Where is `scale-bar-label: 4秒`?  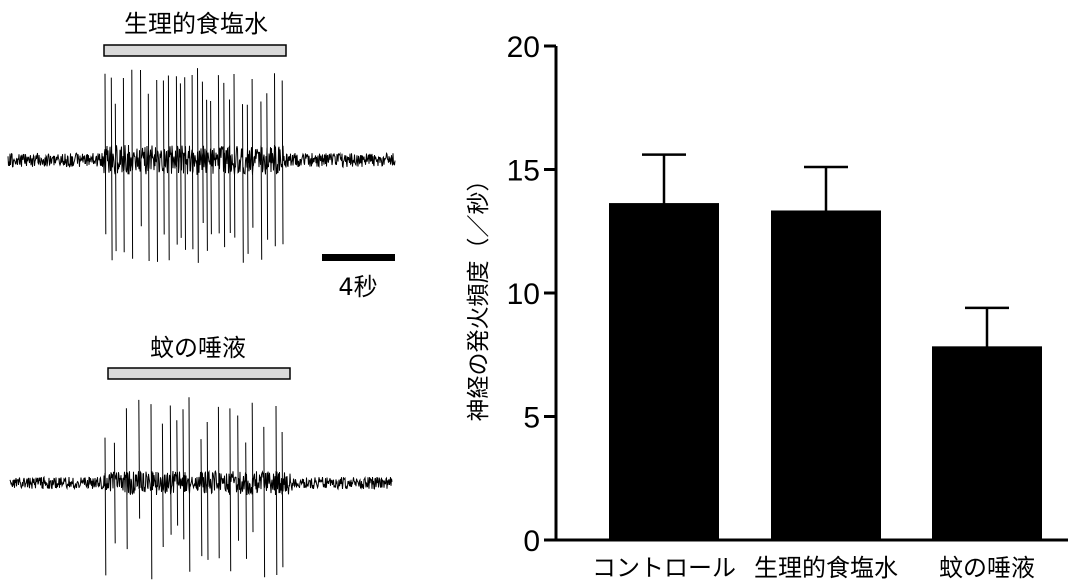 scale-bar-label: 4秒 is located at coordinates (357, 287).